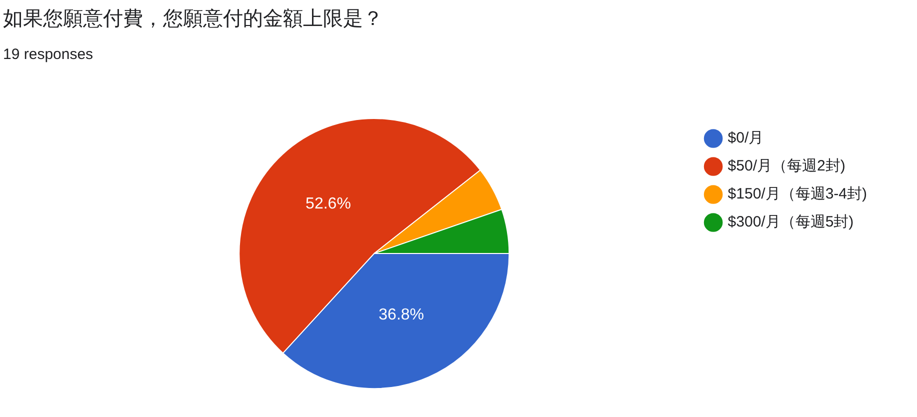  What do you see at coordinates (746, 138) in the screenshot?
I see `legend-label: $0/月` at bounding box center [746, 138].